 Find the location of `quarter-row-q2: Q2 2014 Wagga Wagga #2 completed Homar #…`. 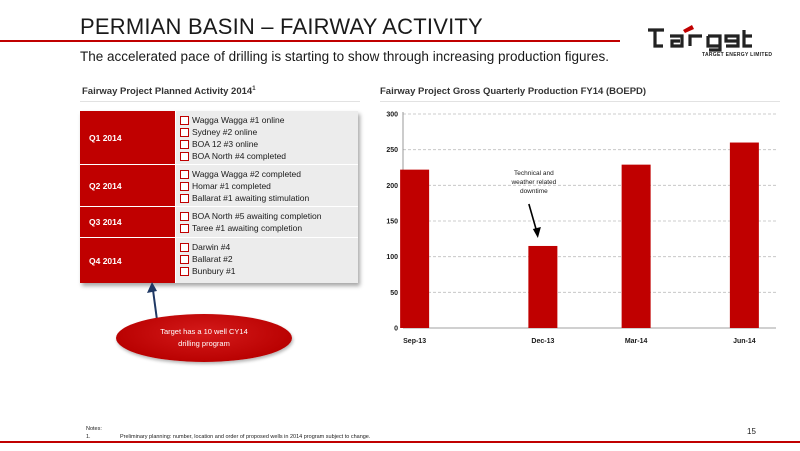

quarter-row-q2: Q2 2014 Wagga Wagga #2 completed Homar #… is located at coordinates (219, 186).